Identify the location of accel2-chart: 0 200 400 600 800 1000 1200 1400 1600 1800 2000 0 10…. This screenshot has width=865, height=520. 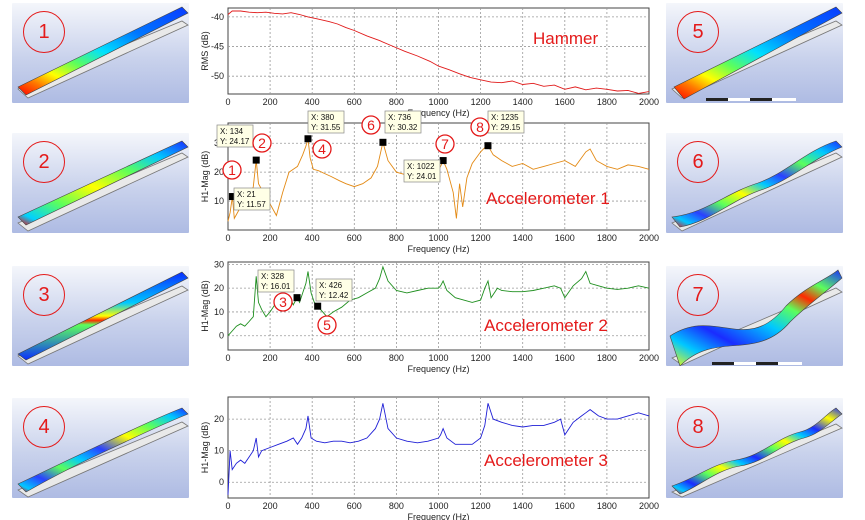
(429, 316).